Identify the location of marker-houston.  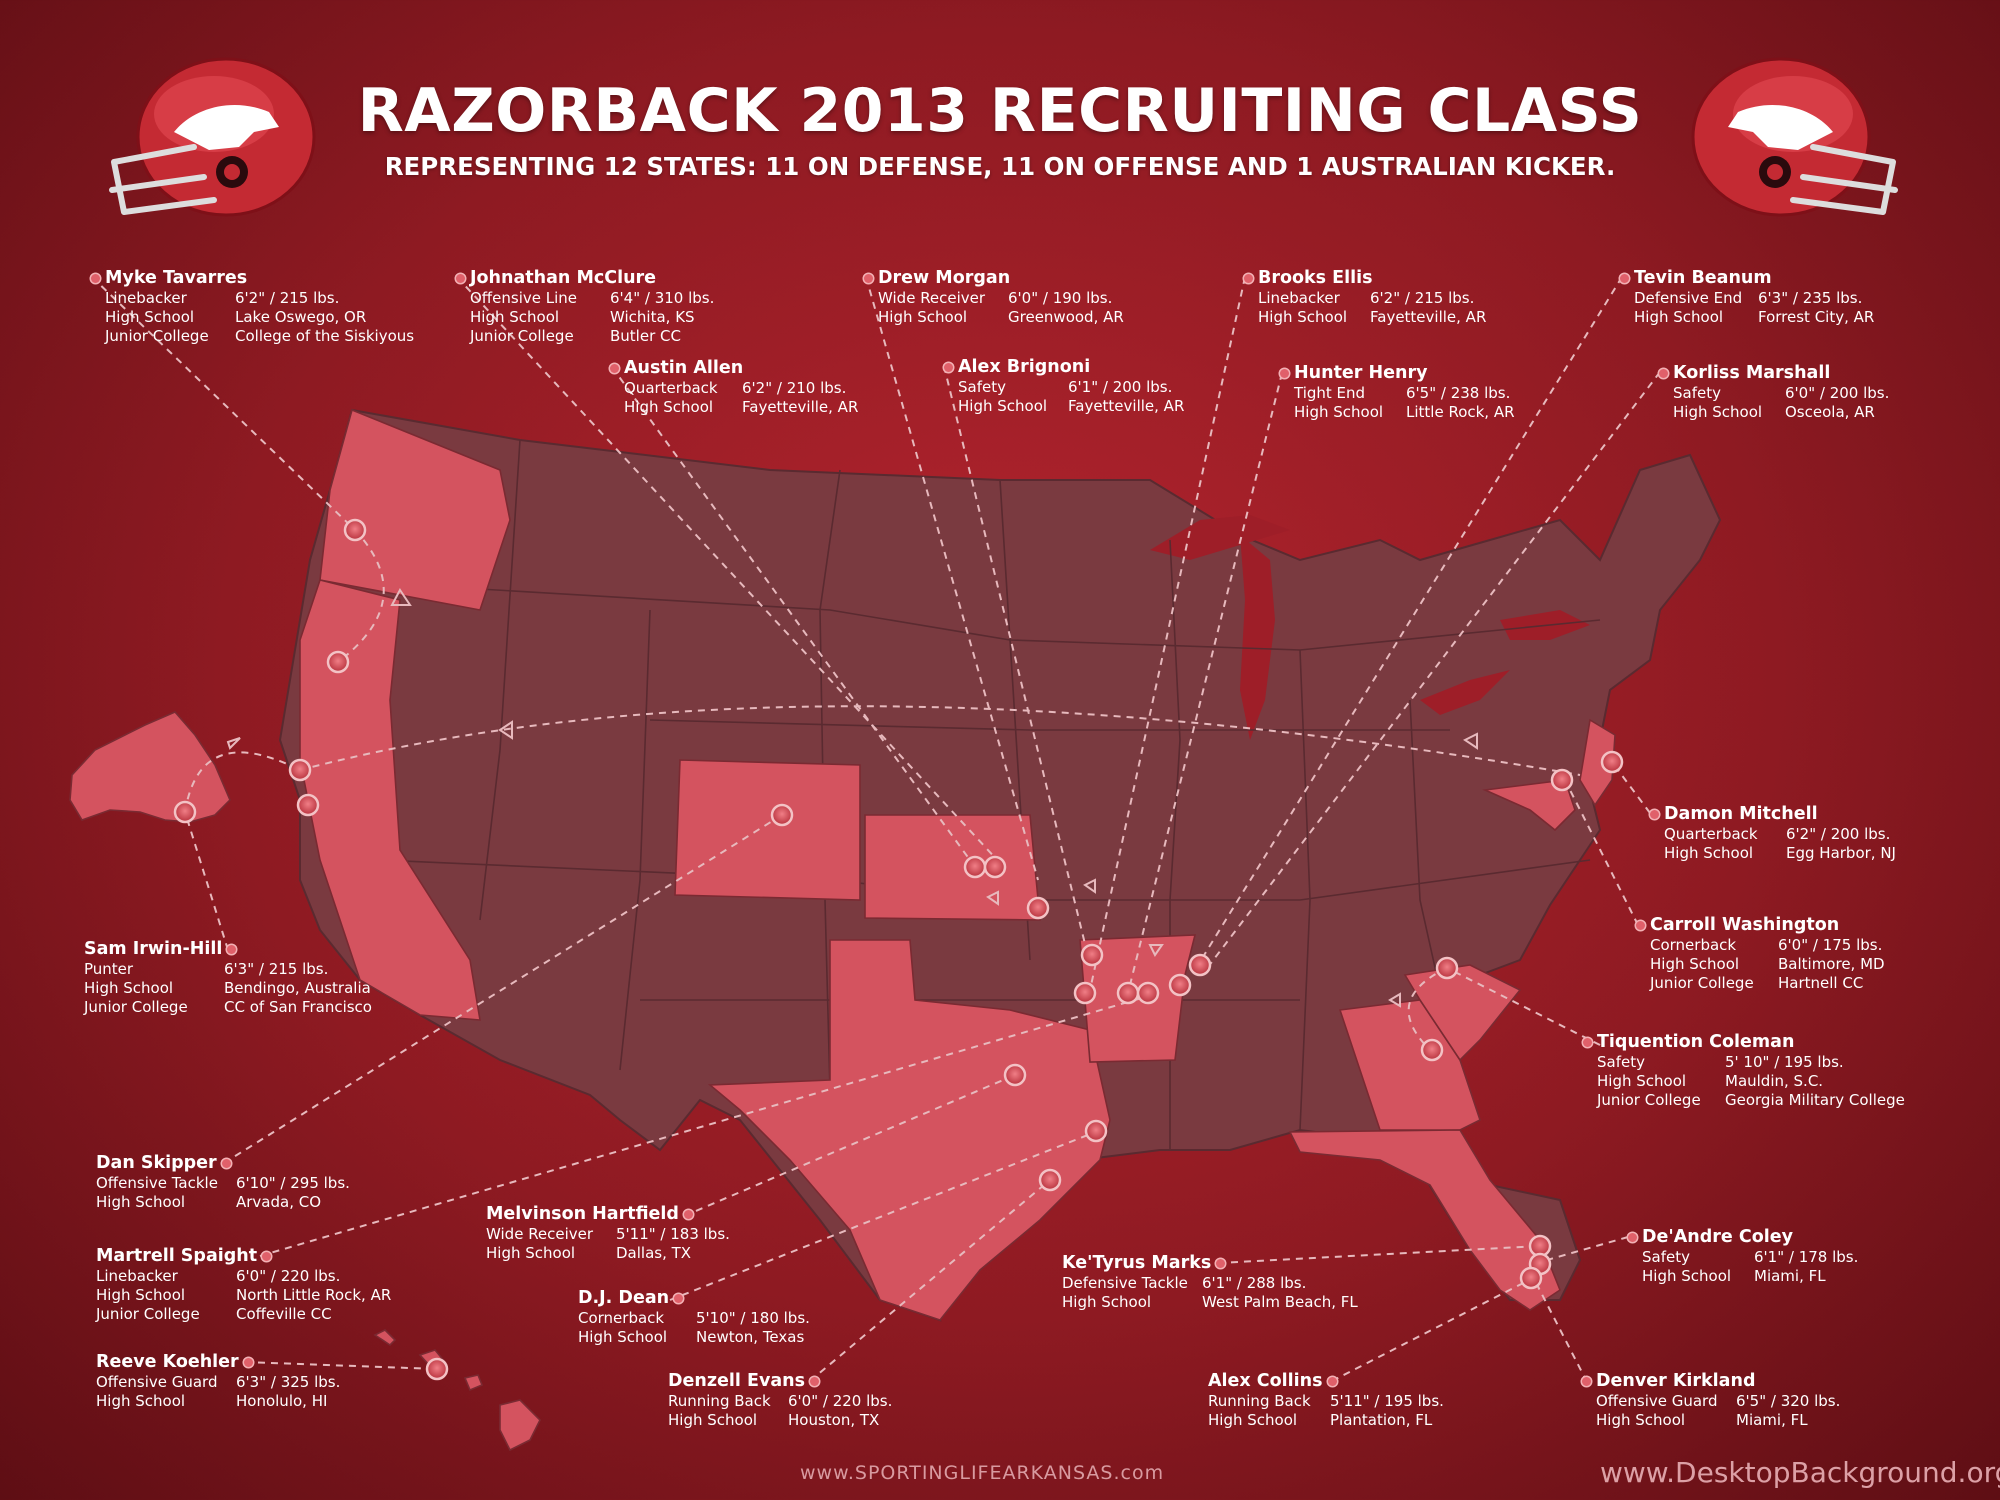
(1050, 1180).